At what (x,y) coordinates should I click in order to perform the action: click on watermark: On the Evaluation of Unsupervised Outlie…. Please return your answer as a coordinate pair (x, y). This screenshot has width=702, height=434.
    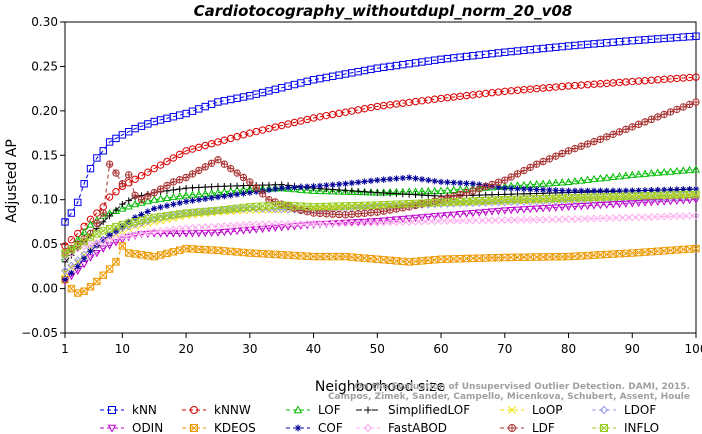
    Looking at the image, I should click on (509, 392).